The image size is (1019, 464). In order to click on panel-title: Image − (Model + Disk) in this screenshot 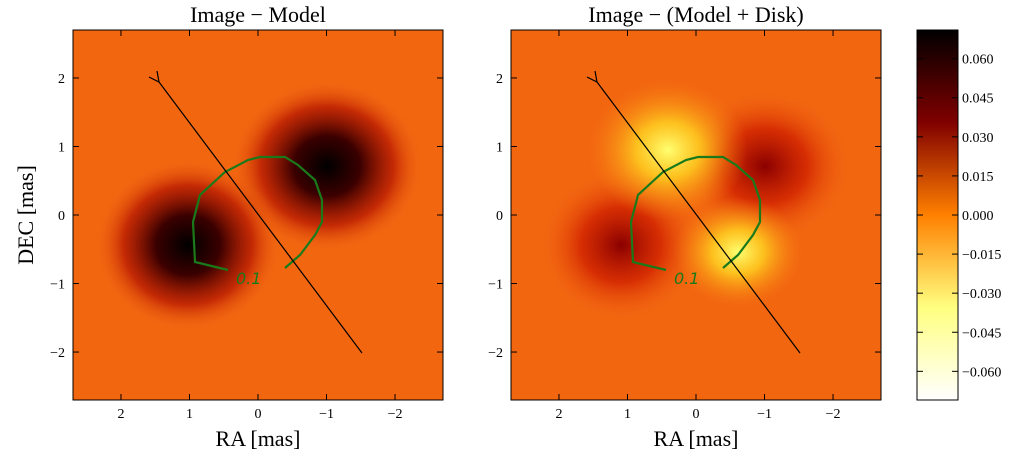, I will do `click(695, 14)`.